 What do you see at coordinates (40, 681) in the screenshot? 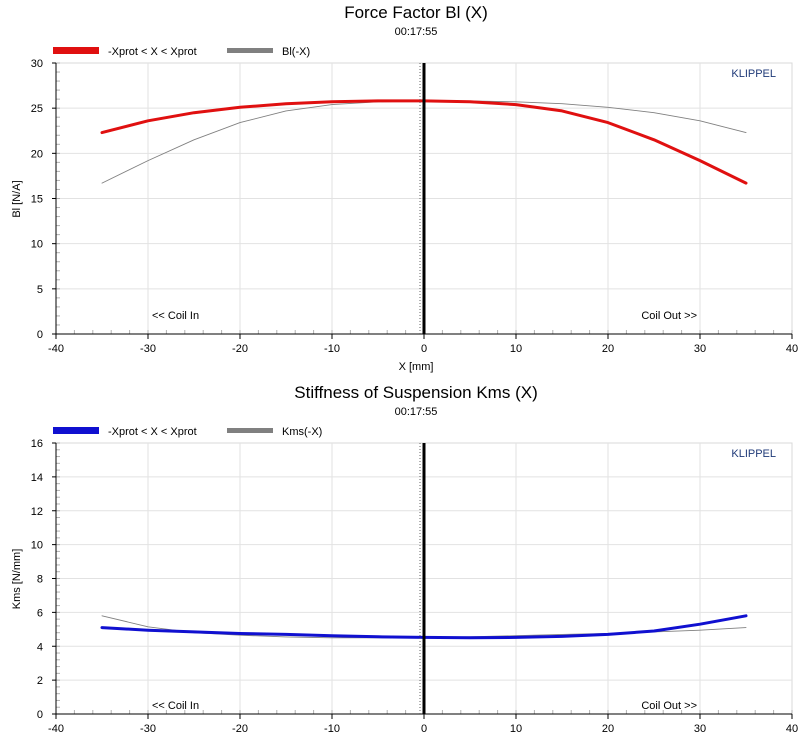
I see `y-tick-label: 2` at bounding box center [40, 681].